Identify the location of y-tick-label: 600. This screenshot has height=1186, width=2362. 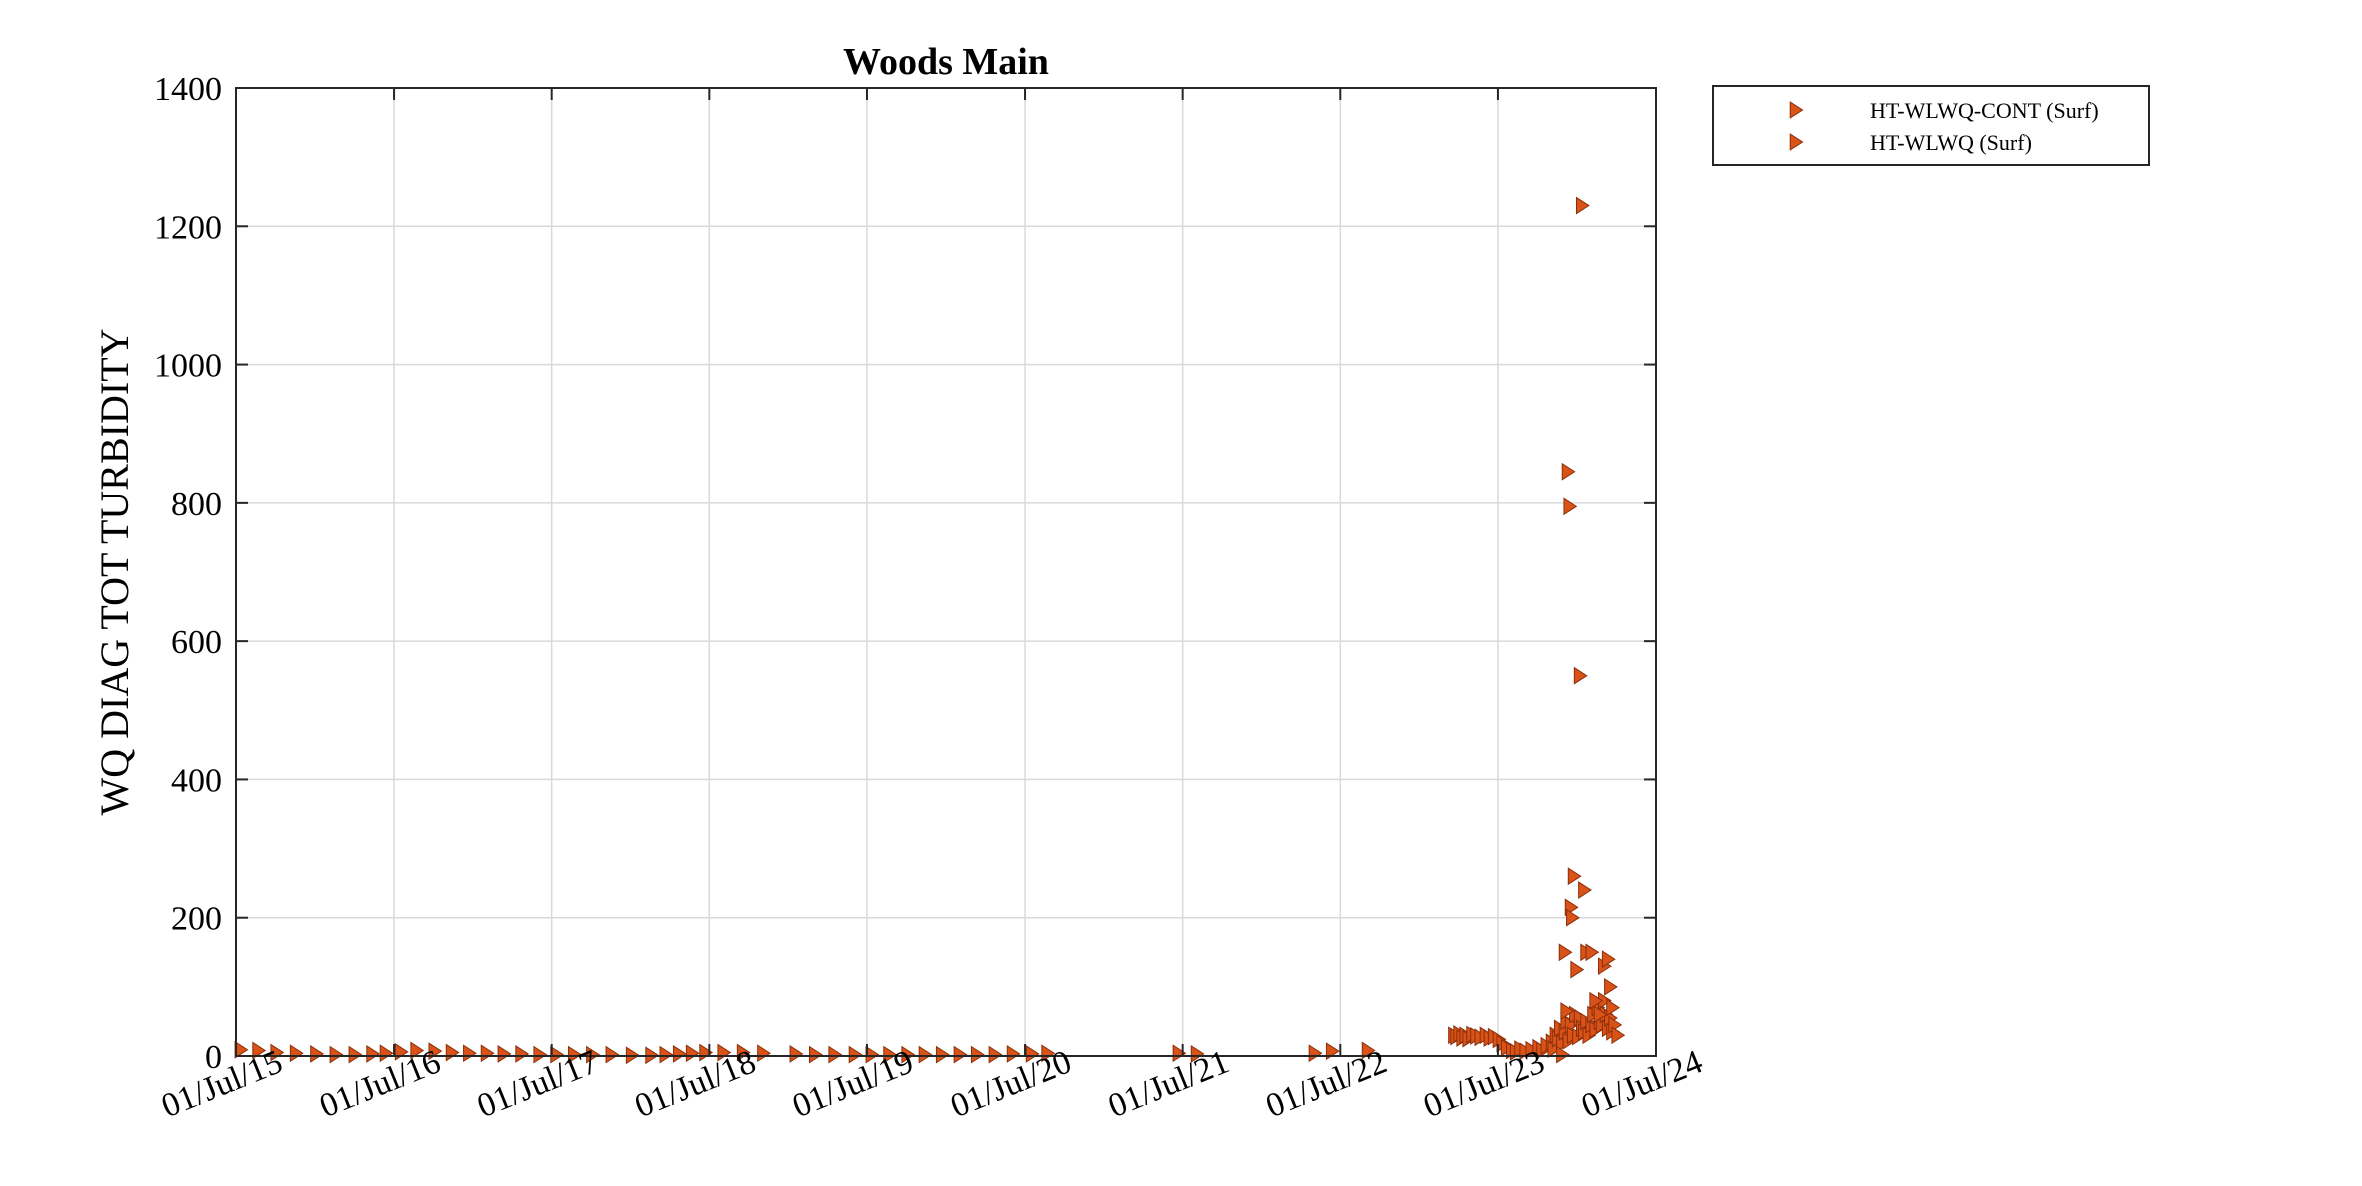
(196, 642).